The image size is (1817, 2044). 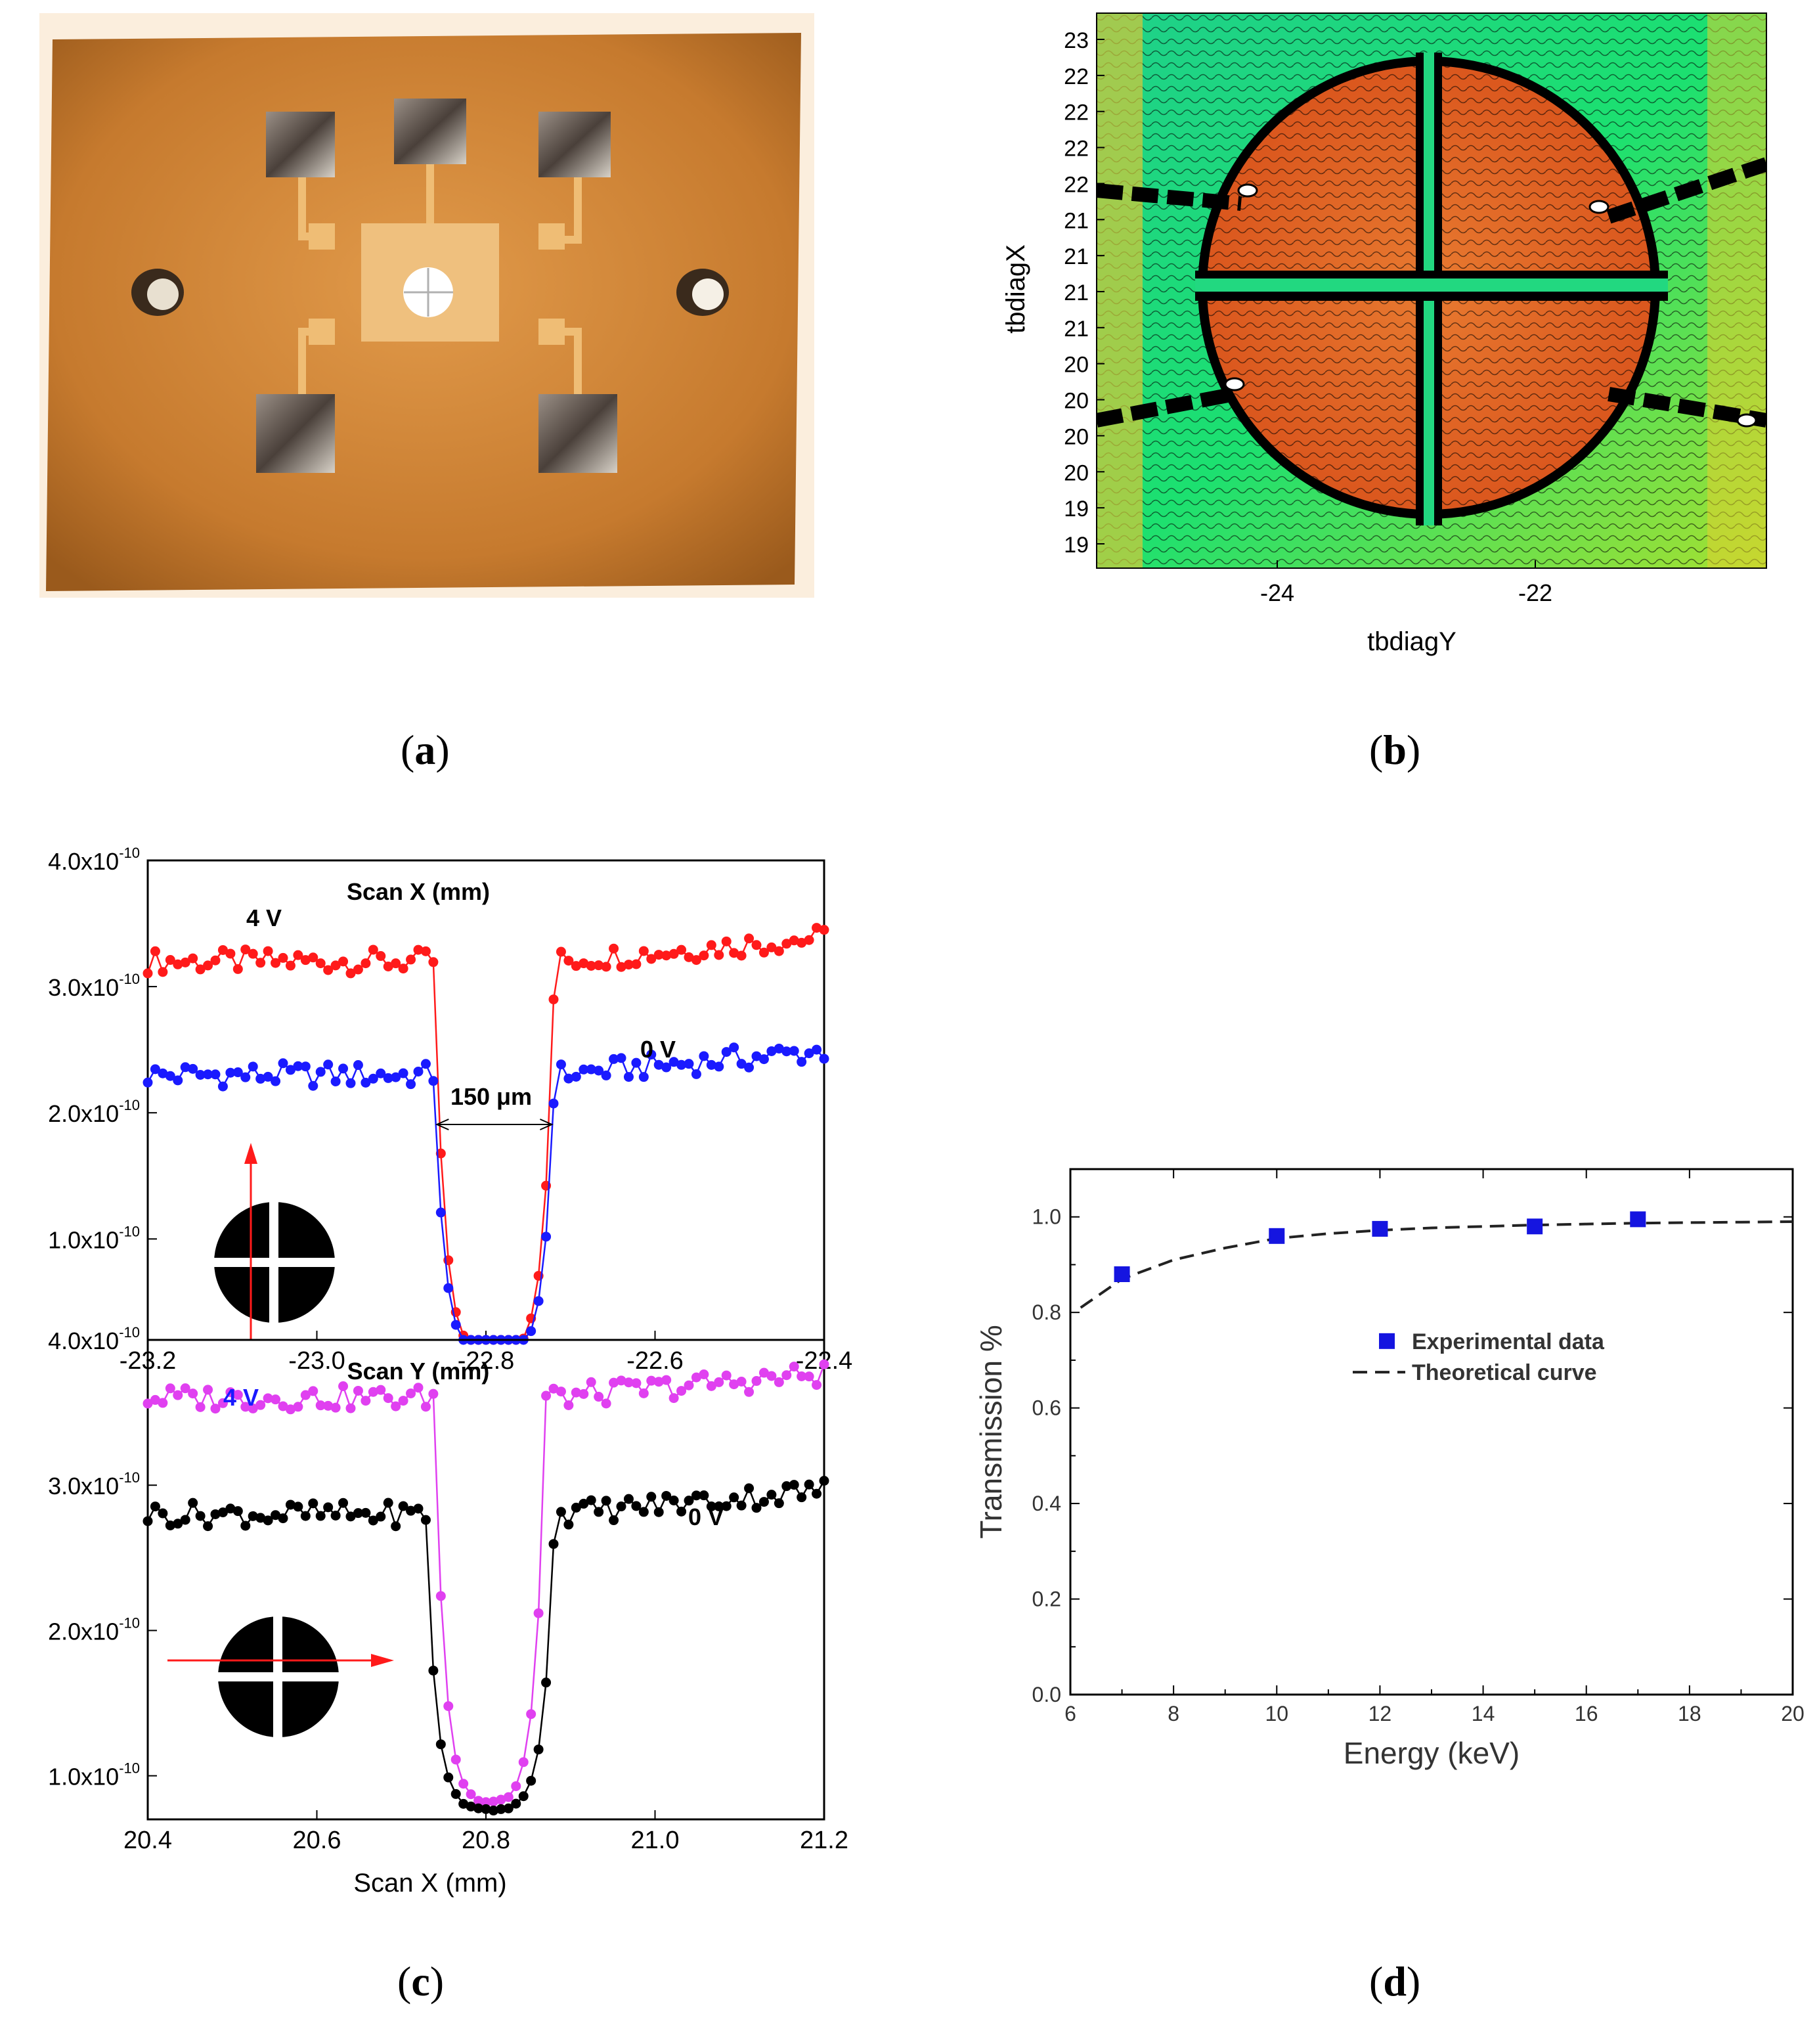 What do you see at coordinates (491, 1096) in the screenshot?
I see `label-gap-width: 150 μm` at bounding box center [491, 1096].